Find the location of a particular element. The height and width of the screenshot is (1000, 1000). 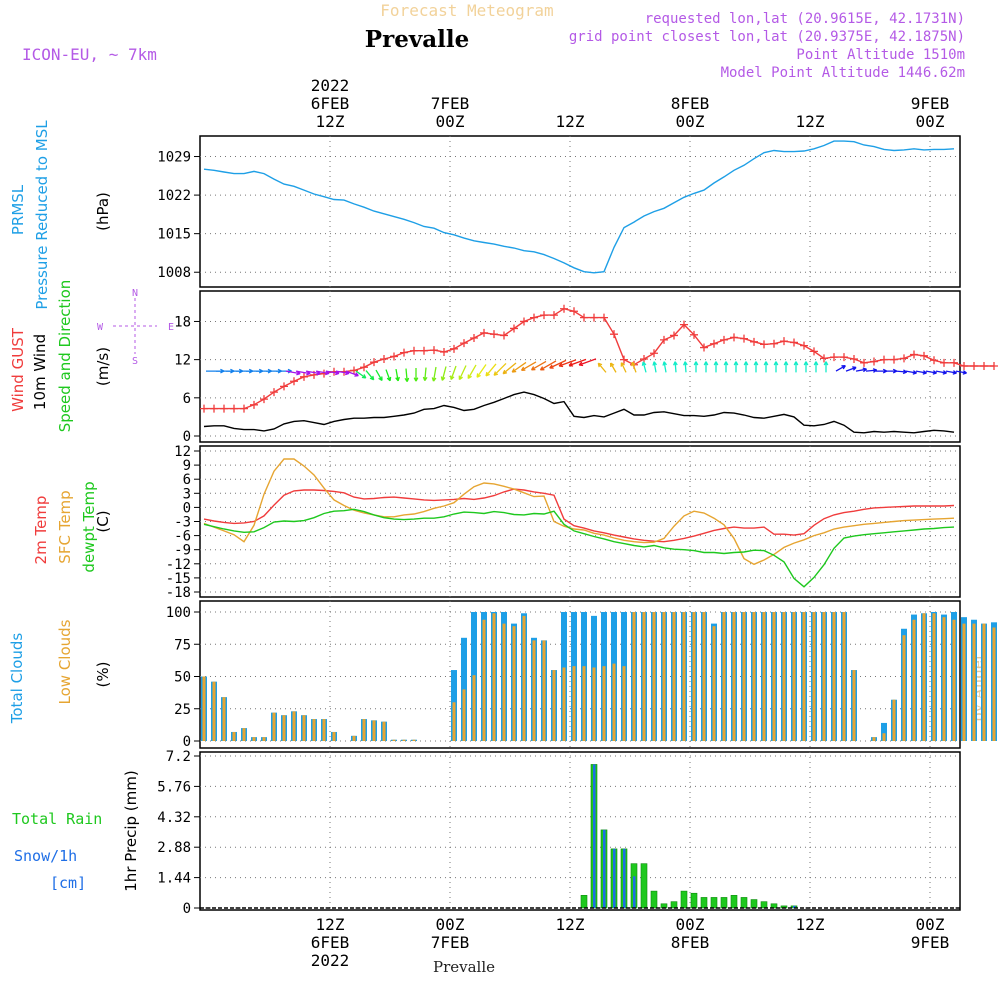

y-tick-label: 1008 is located at coordinates (174, 273).